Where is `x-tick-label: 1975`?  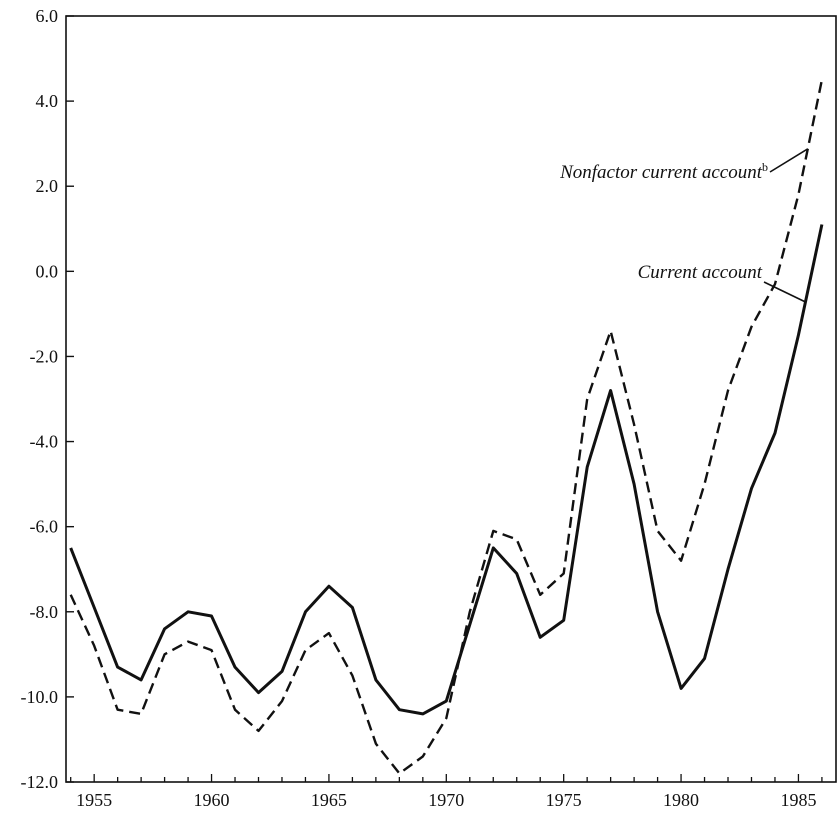
x-tick-label: 1975 is located at coordinates (564, 800).